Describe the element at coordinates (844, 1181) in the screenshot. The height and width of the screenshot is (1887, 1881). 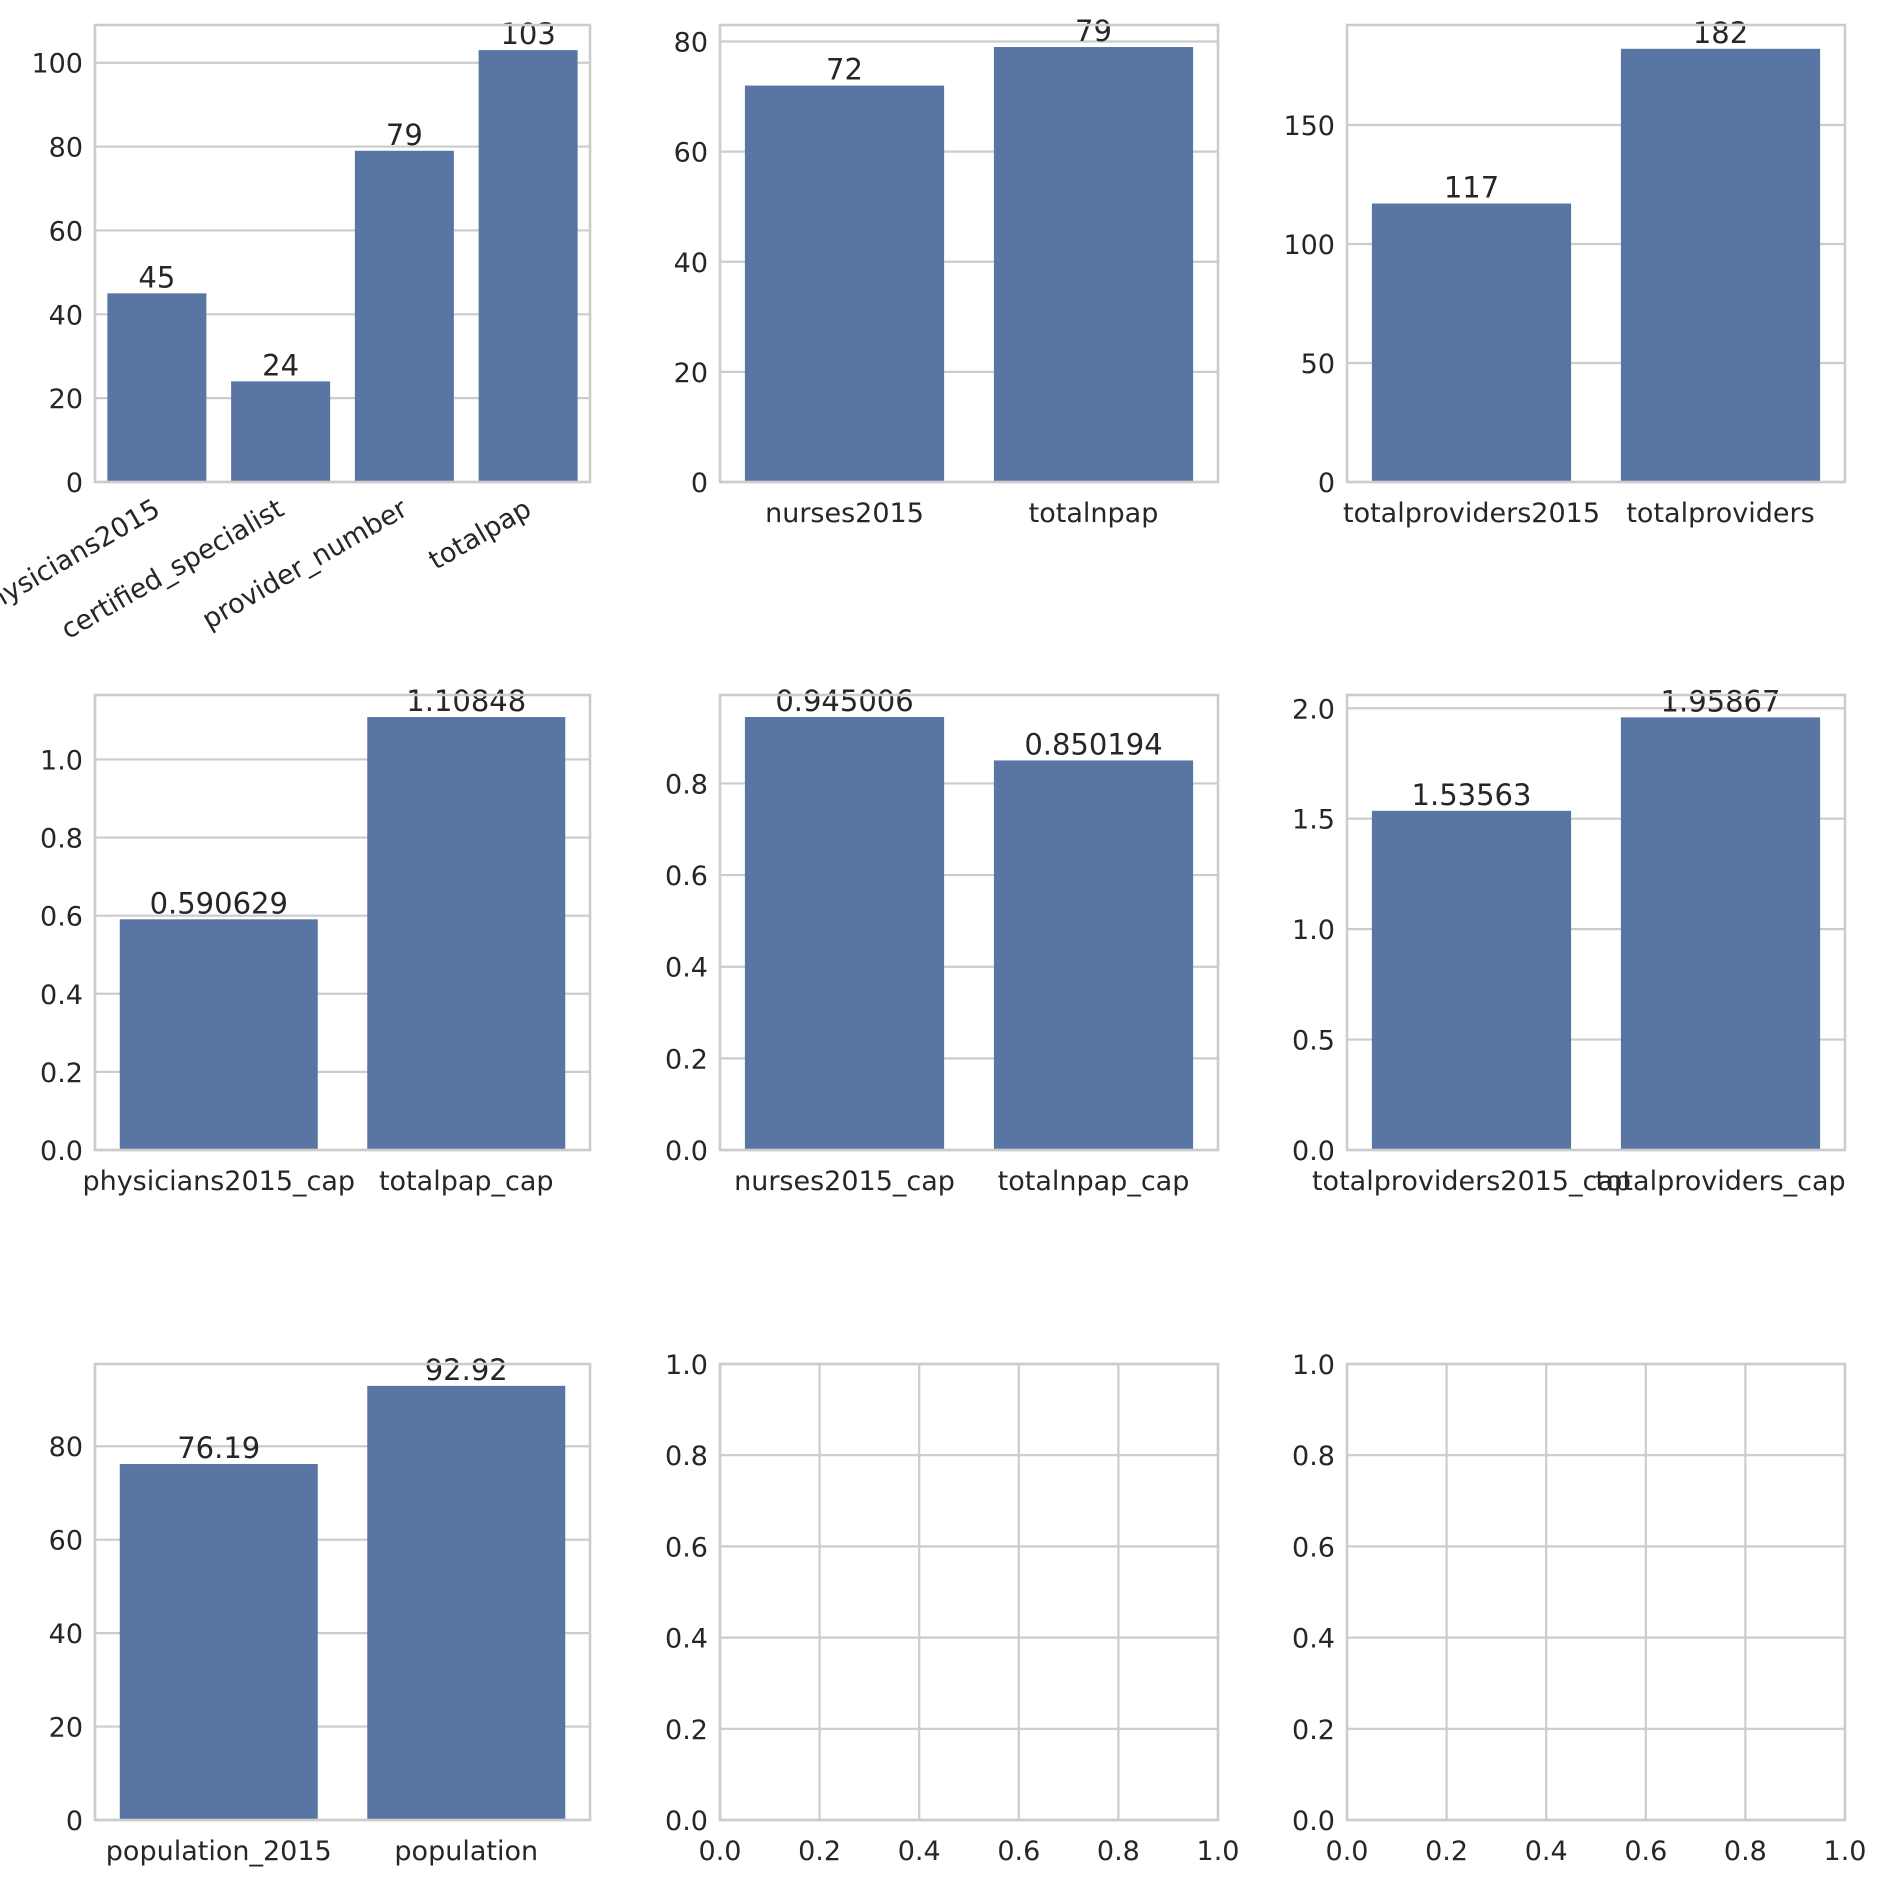
I see `x-tick-label: nurses2015_cap` at that location.